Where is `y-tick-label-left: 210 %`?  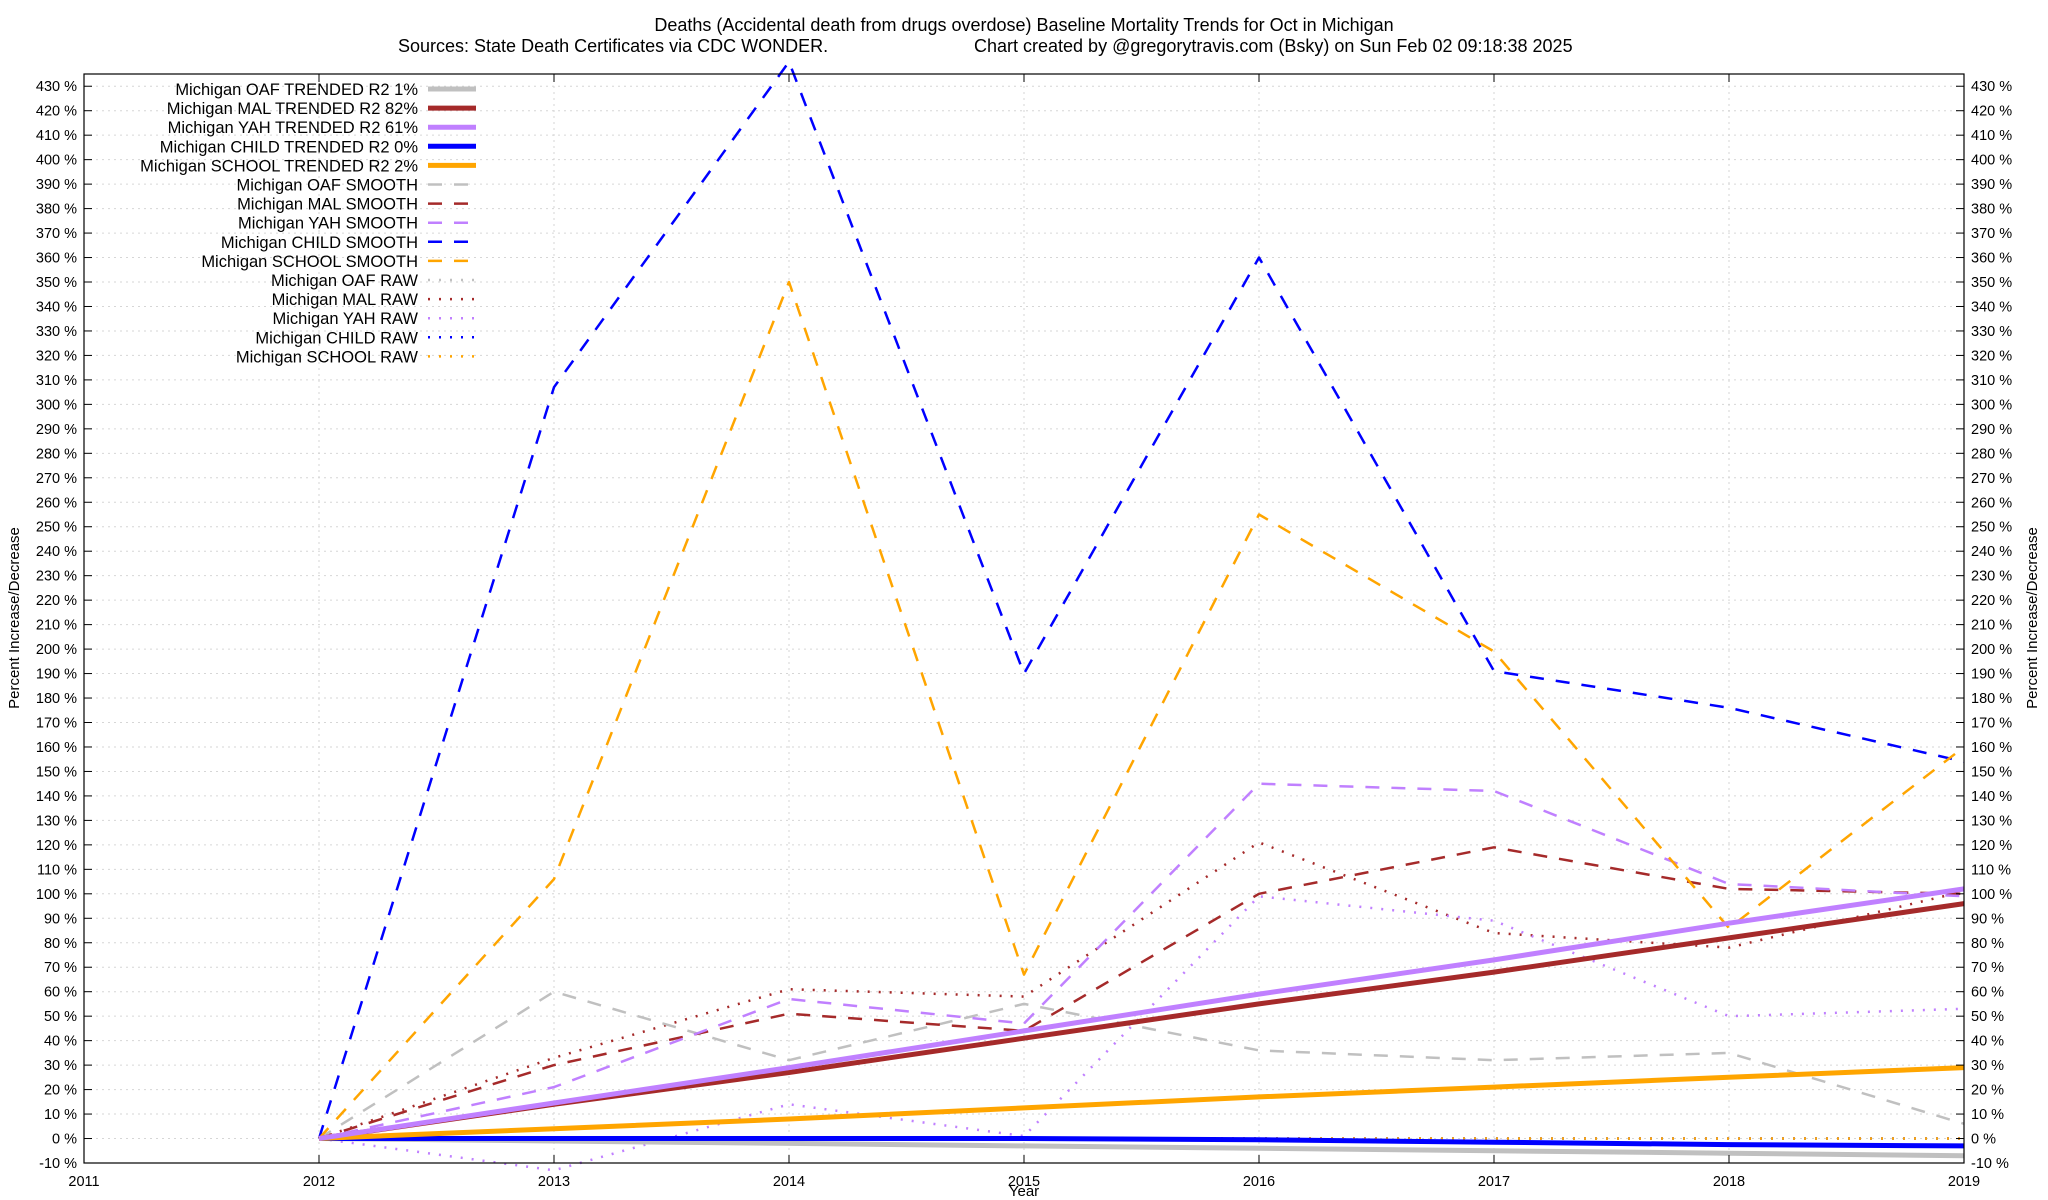
y-tick-label-left: 210 % is located at coordinates (56, 626).